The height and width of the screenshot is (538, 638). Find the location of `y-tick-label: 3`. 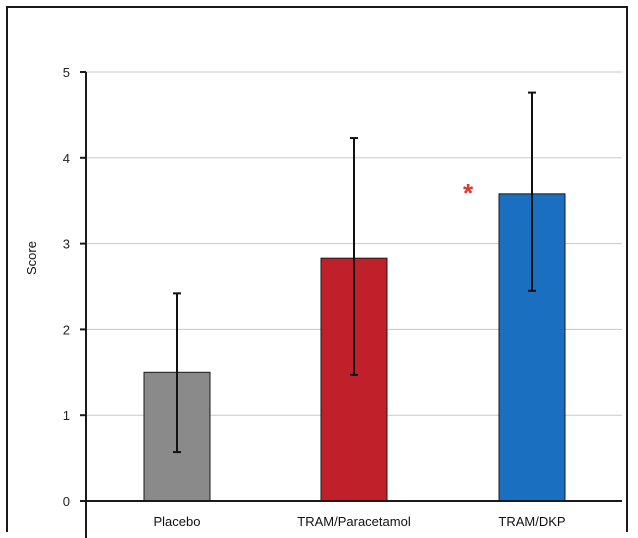

y-tick-label: 3 is located at coordinates (66, 244).